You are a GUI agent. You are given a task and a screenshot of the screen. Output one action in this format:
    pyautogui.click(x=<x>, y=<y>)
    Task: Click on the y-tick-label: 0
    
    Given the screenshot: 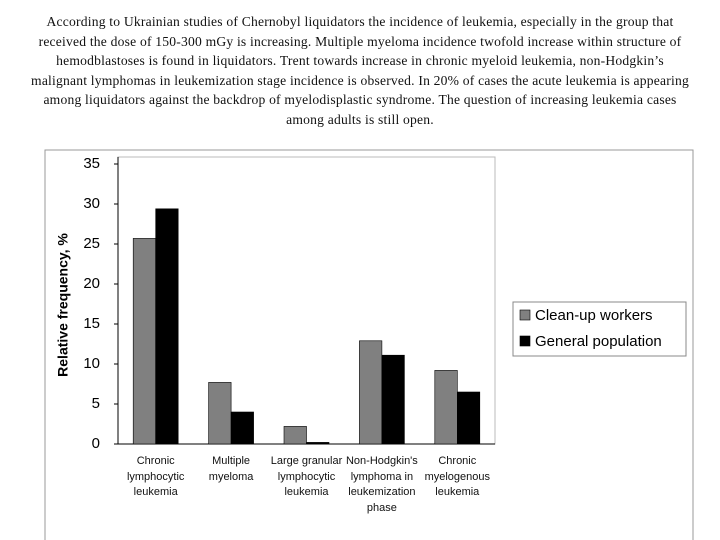 What is the action you would take?
    pyautogui.click(x=96, y=443)
    